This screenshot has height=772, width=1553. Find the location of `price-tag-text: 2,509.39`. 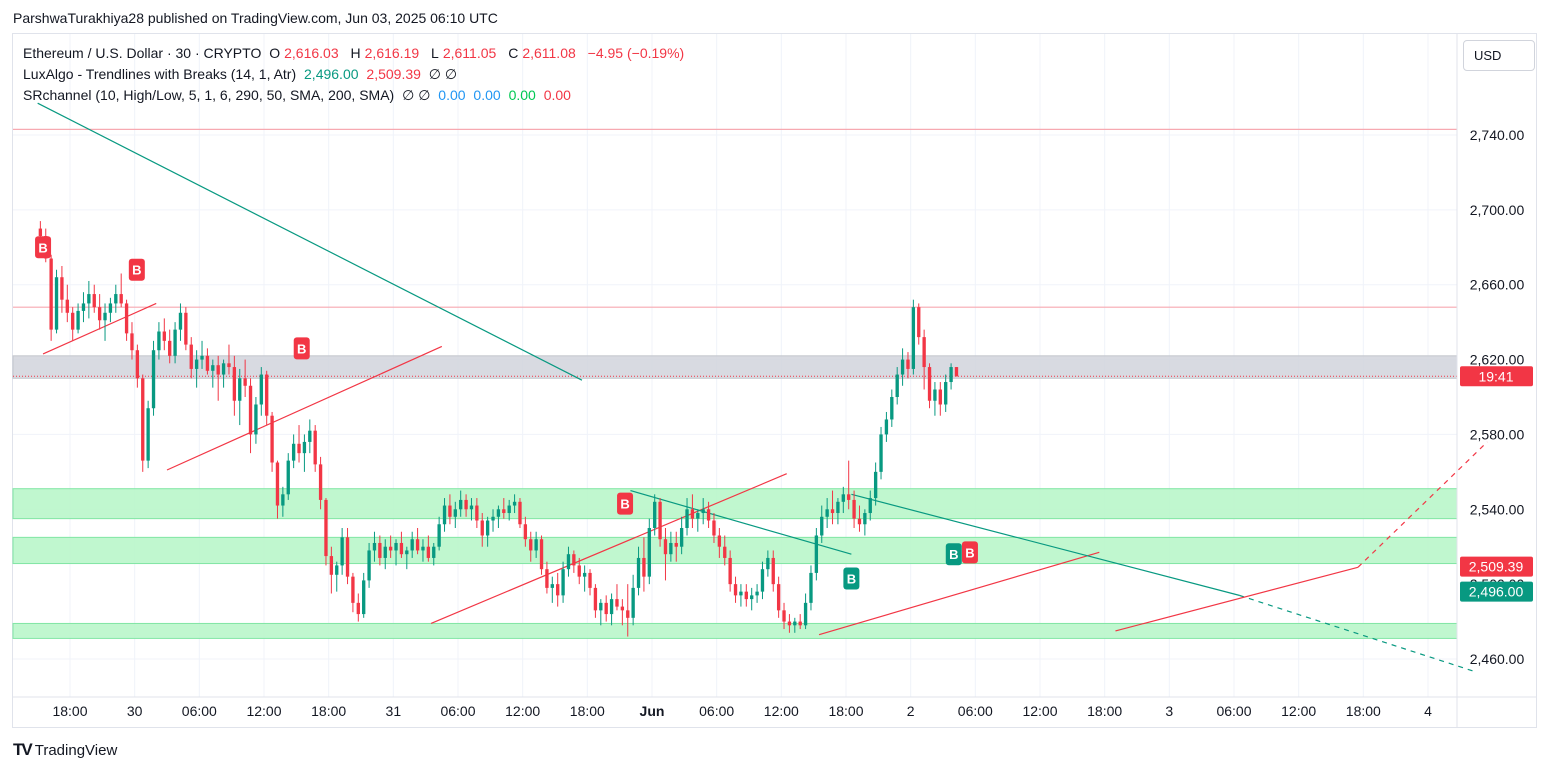

price-tag-text: 2,509.39 is located at coordinates (1496, 567).